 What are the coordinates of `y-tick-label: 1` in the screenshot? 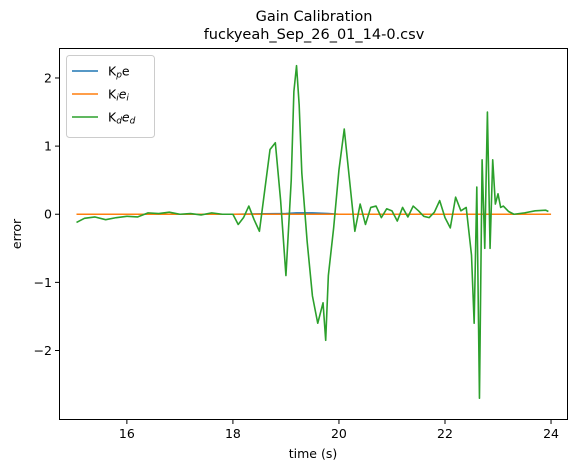 It's located at (48, 146).